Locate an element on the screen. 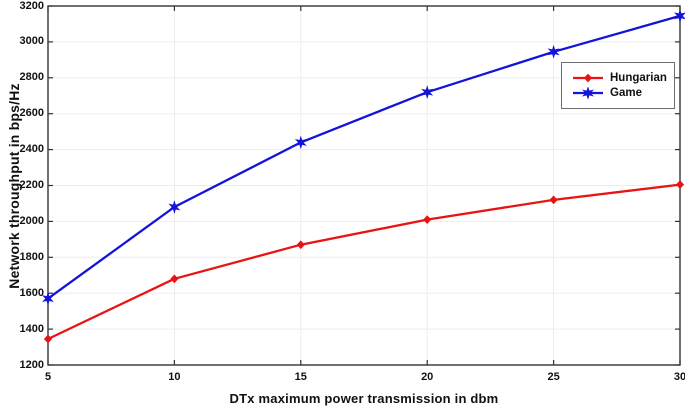  x-tick-label: 10 is located at coordinates (174, 377).